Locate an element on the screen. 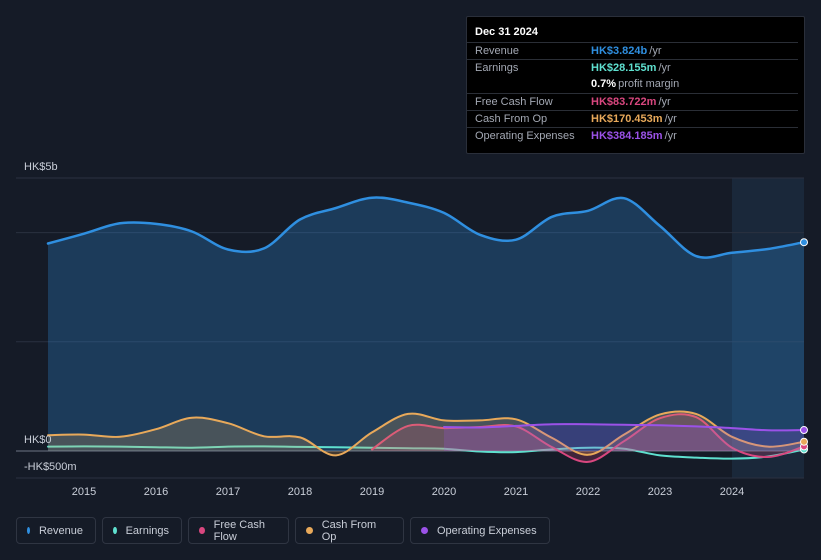 The image size is (821, 560). tooltip-row-revenue: Revenue HK$3.824b/yr is located at coordinates (632, 50).